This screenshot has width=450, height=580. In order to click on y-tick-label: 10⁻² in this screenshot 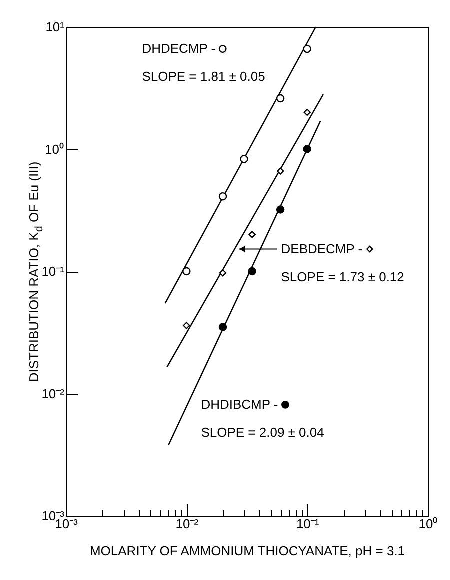, I will do `click(54, 394)`.